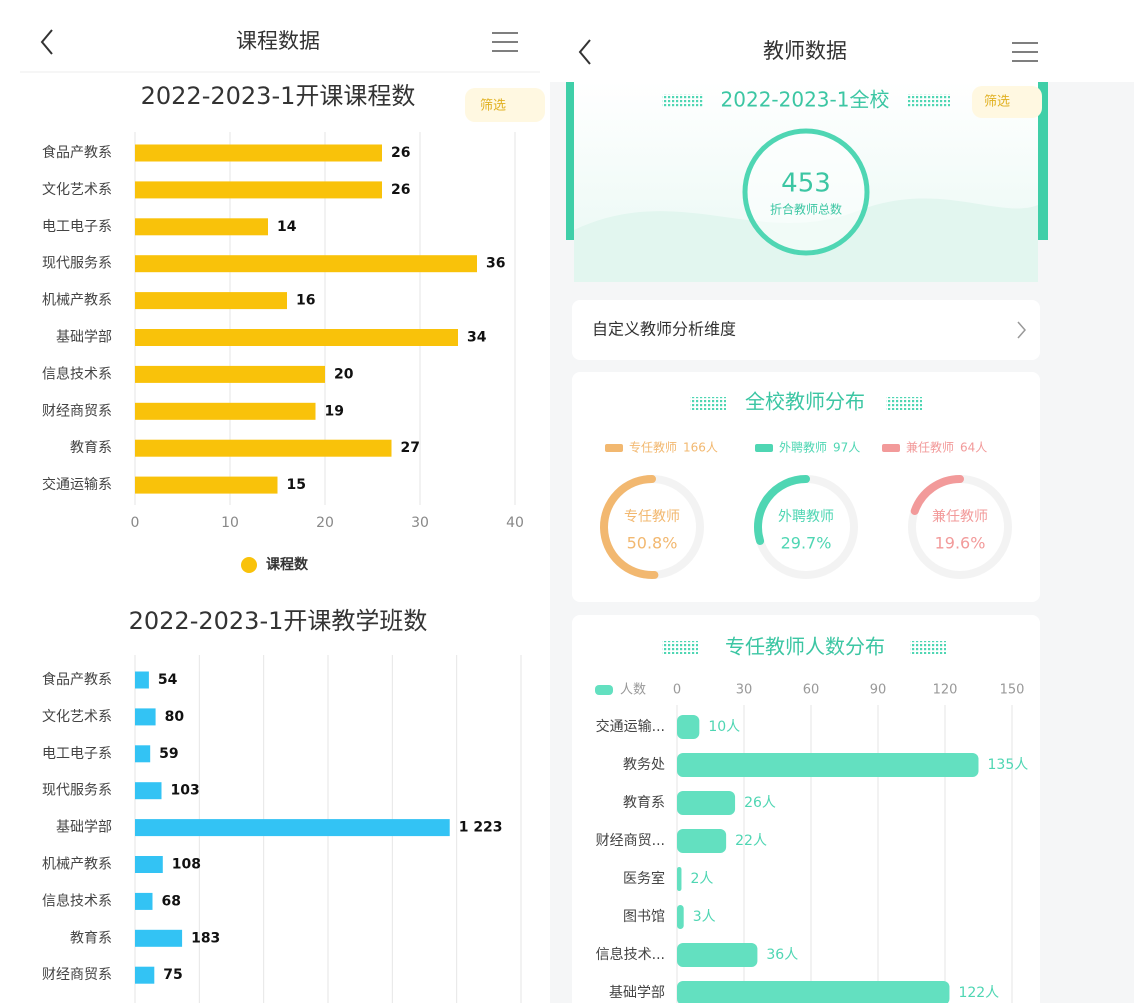  Describe the element at coordinates (664, 329) in the screenshot. I see `custom-label: 自定义教师分析维度` at that location.